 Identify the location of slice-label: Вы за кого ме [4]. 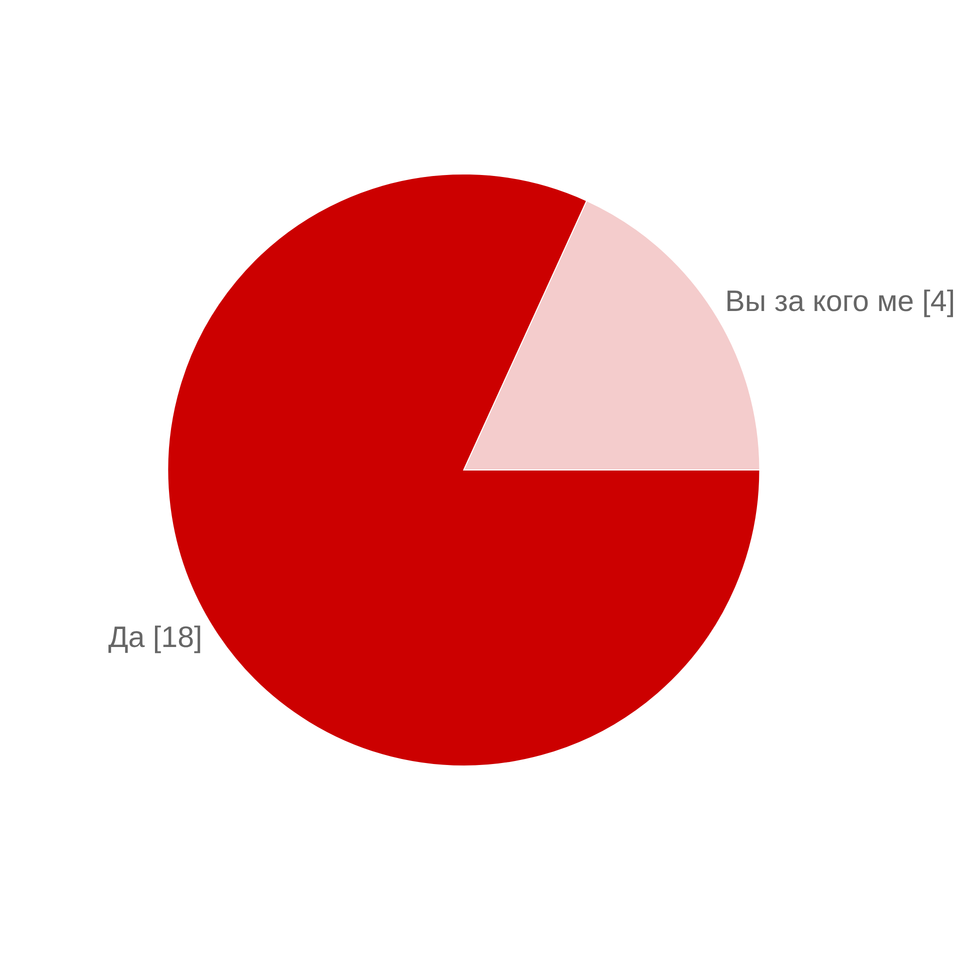
(840, 301).